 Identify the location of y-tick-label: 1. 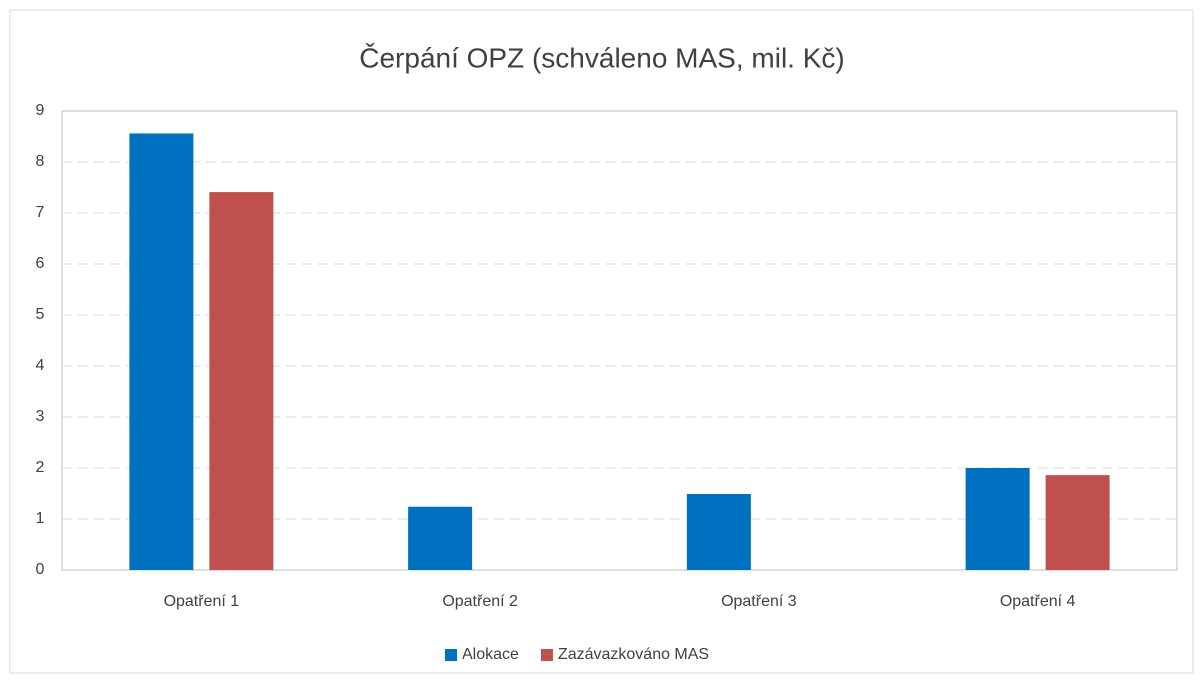
(40, 518).